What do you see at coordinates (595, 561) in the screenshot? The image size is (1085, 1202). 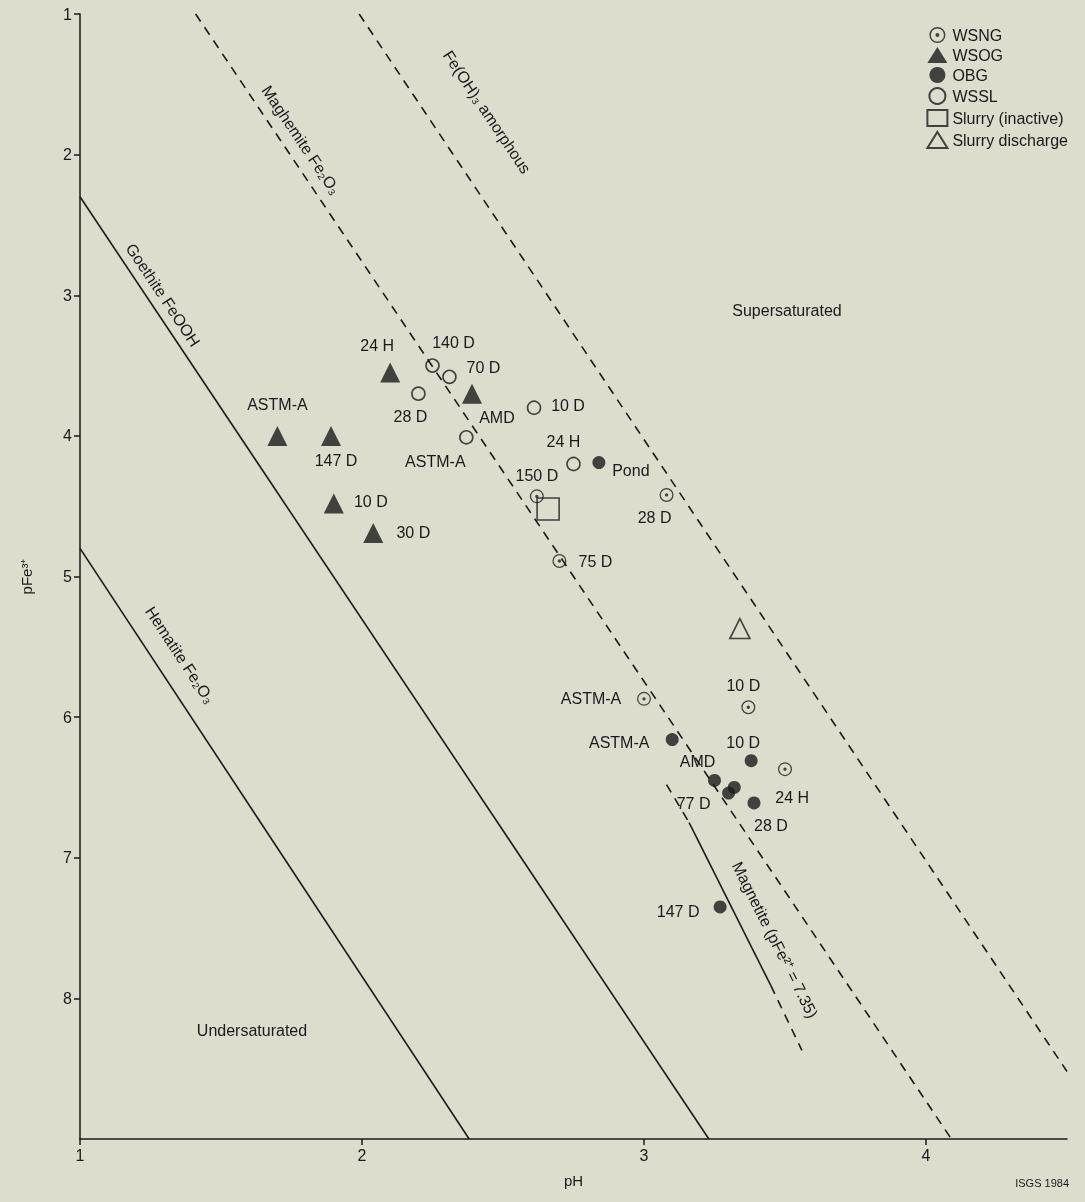 I see `annotation: 75 D` at bounding box center [595, 561].